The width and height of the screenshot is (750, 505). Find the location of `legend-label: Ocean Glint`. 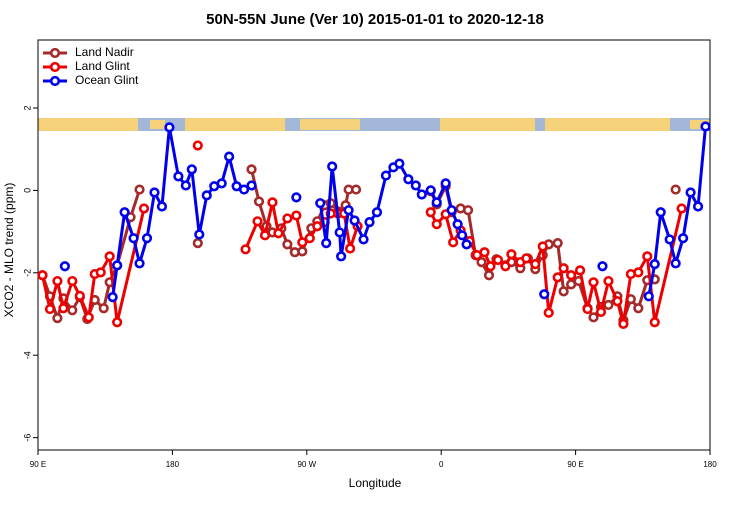

legend-label: Ocean Glint is located at coordinates (107, 80).